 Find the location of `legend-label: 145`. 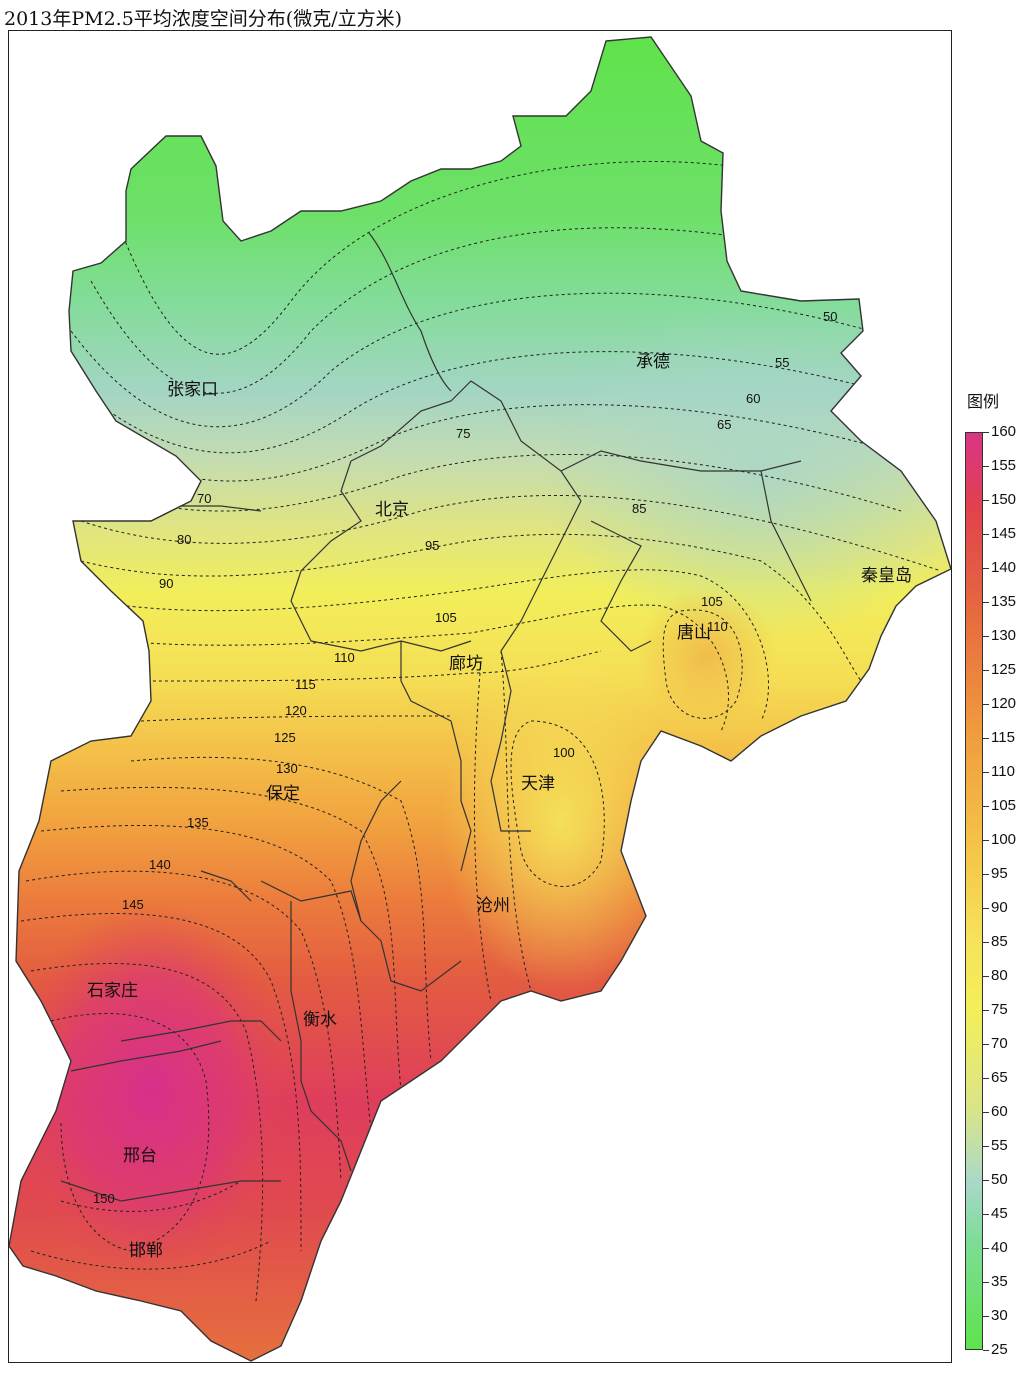

legend-label: 145 is located at coordinates (1004, 533).